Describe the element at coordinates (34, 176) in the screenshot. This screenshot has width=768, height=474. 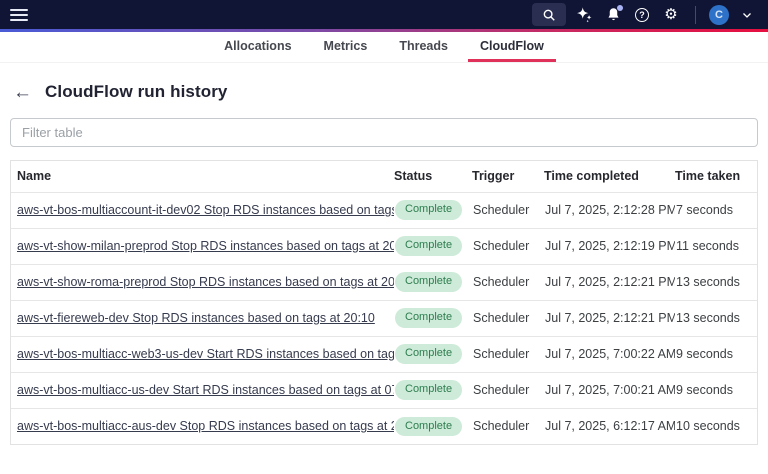
I see `column-header-name: Name` at that location.